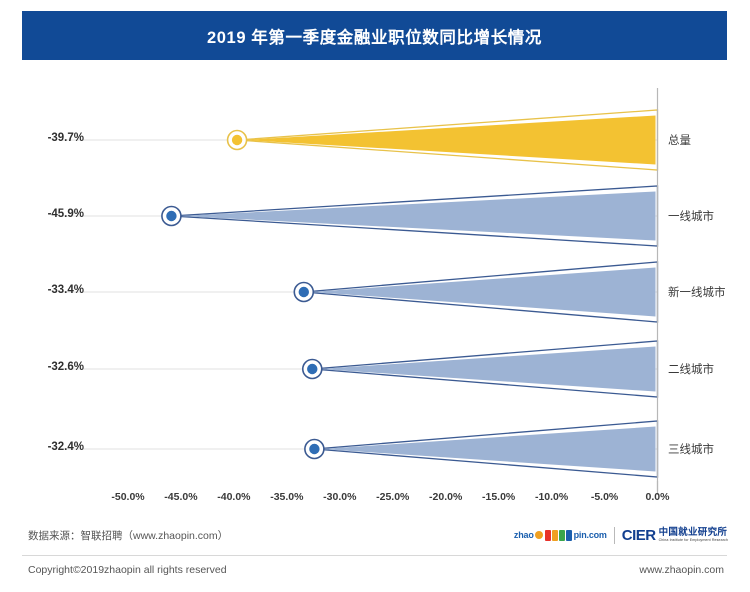 Image resolution: width=750 pixels, height=592 pixels. What do you see at coordinates (638, 535) in the screenshot?
I see `cier-logo-text: CIER` at bounding box center [638, 535].